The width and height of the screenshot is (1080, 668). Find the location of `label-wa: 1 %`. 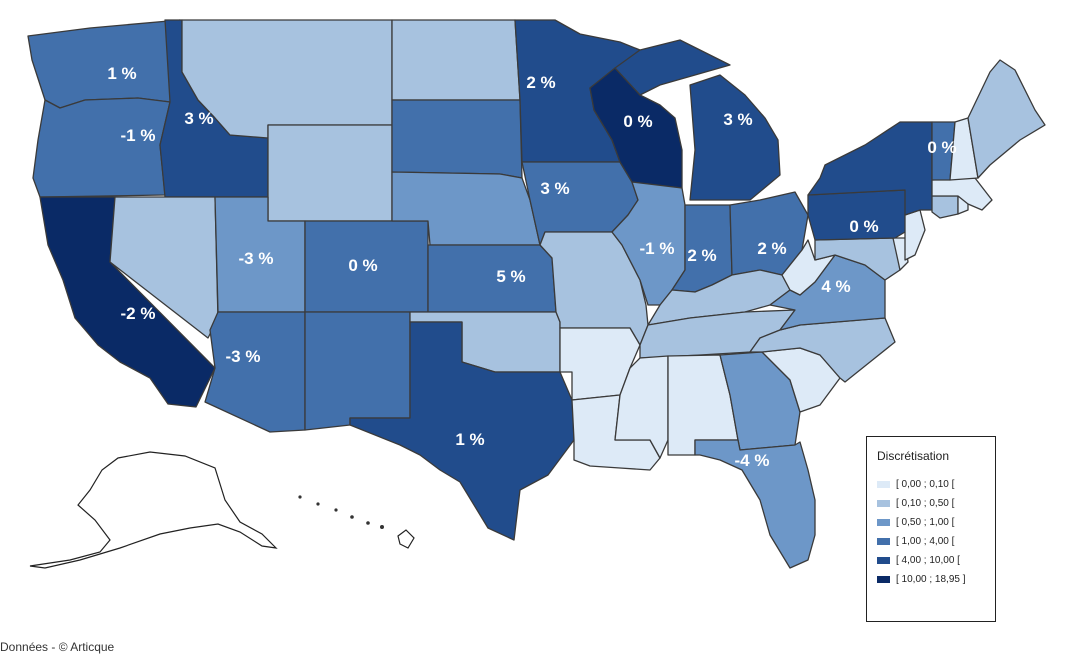

label-wa: 1 % is located at coordinates (121, 73).